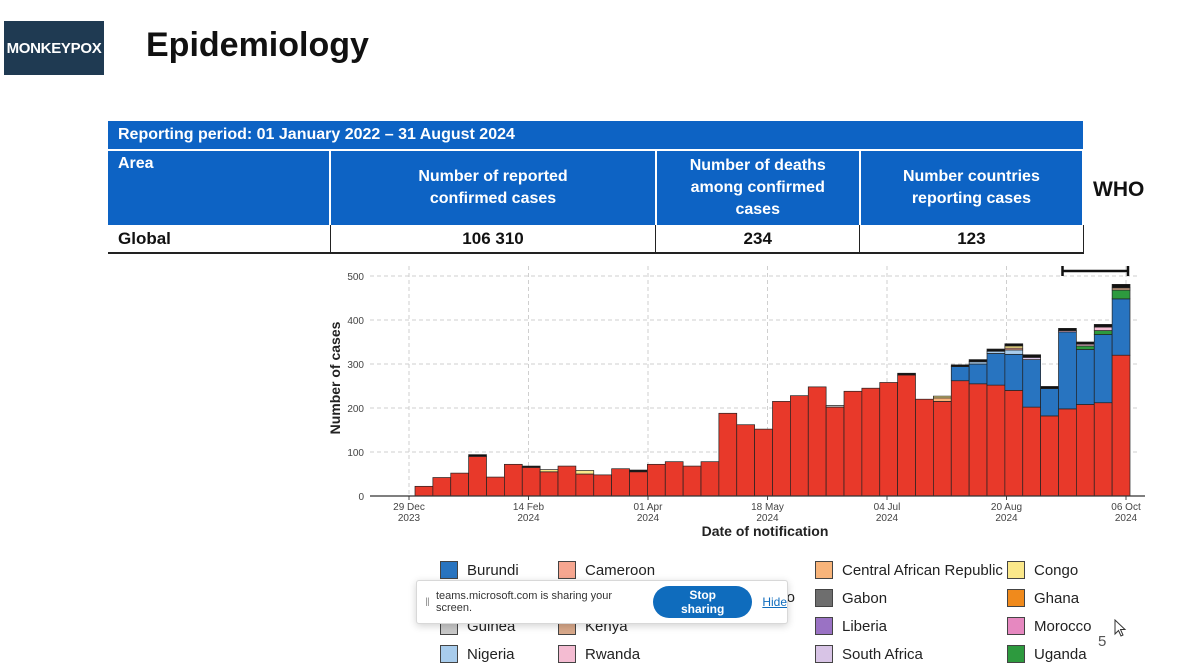 The width and height of the screenshot is (1200, 672). I want to click on header-countries-text: Number countries reporting cases, so click(971, 187).